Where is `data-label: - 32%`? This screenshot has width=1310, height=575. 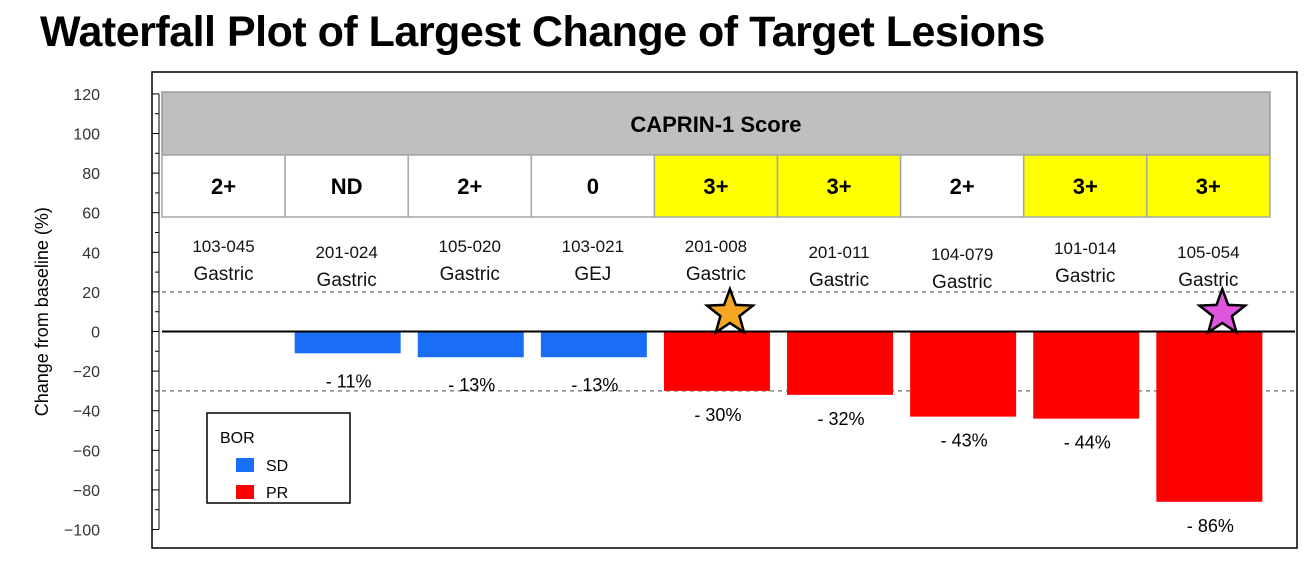 data-label: - 32% is located at coordinates (841, 419).